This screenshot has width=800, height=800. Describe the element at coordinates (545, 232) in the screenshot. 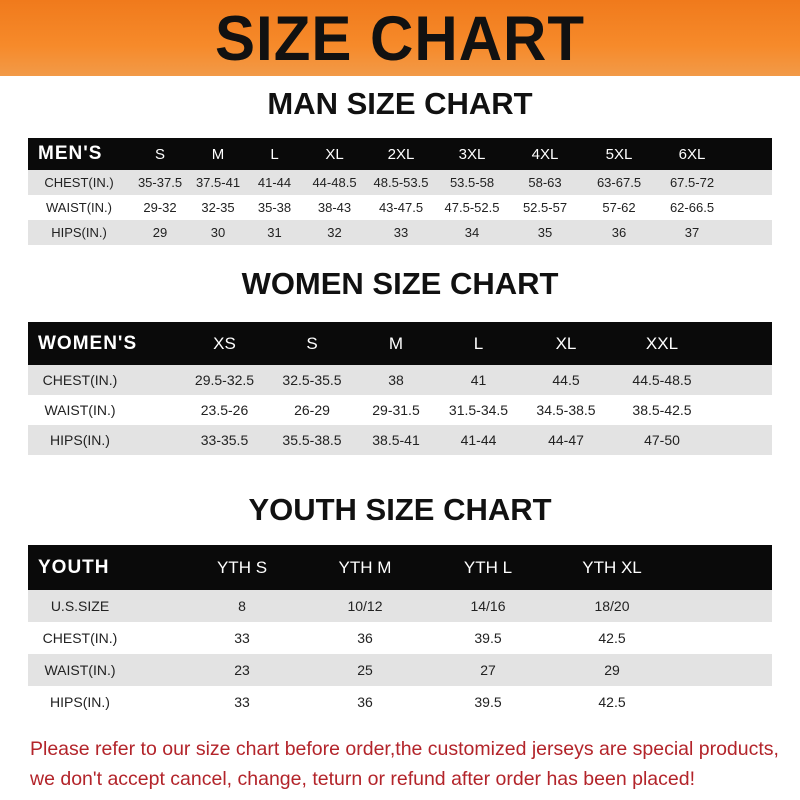

I see `table-cell: 35` at that location.